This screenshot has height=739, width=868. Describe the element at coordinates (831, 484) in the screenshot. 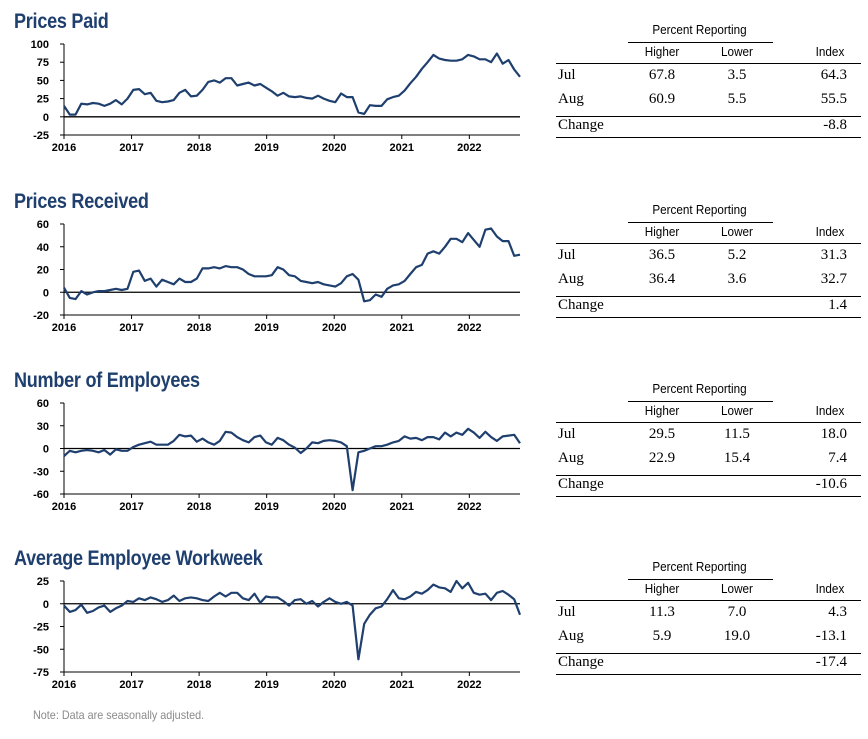

I see `change-value: -10.6` at that location.